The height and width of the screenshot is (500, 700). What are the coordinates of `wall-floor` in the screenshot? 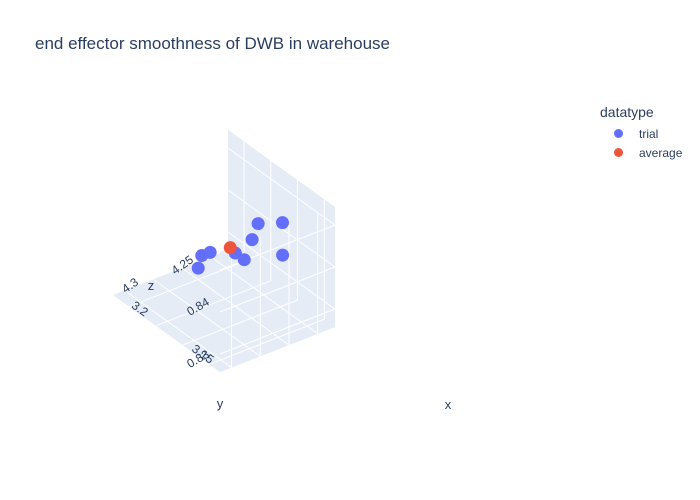 It's located at (224, 311).